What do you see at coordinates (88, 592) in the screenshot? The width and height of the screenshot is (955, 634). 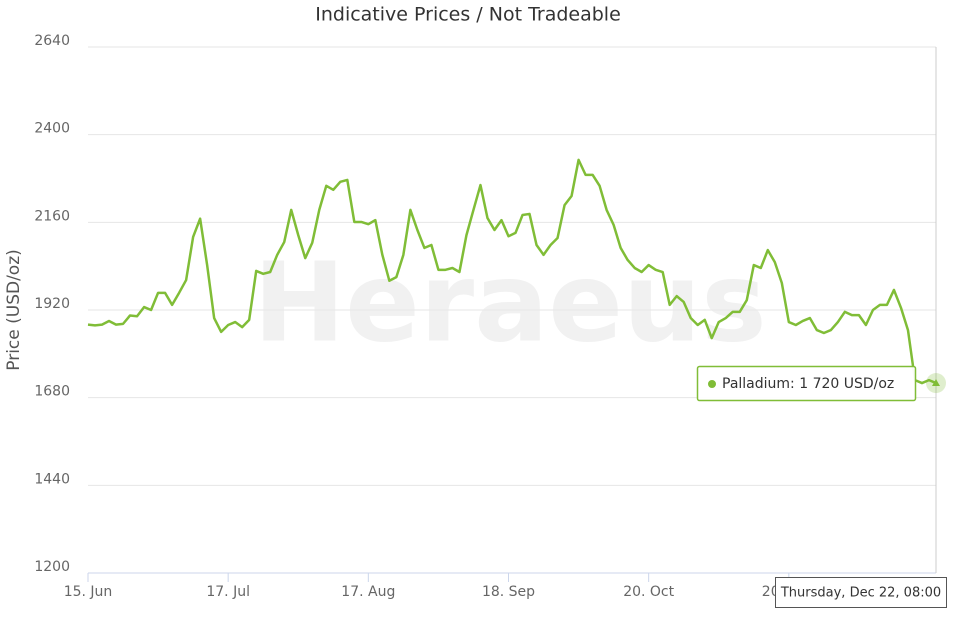 I see `x-tick-label: 15. Jun` at bounding box center [88, 592].